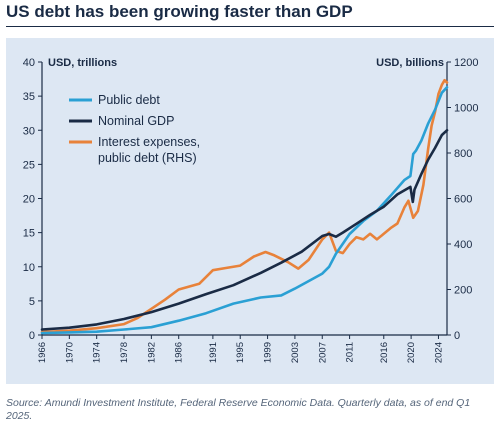  I want to click on left-y-tick-label: 5, so click(32, 302).